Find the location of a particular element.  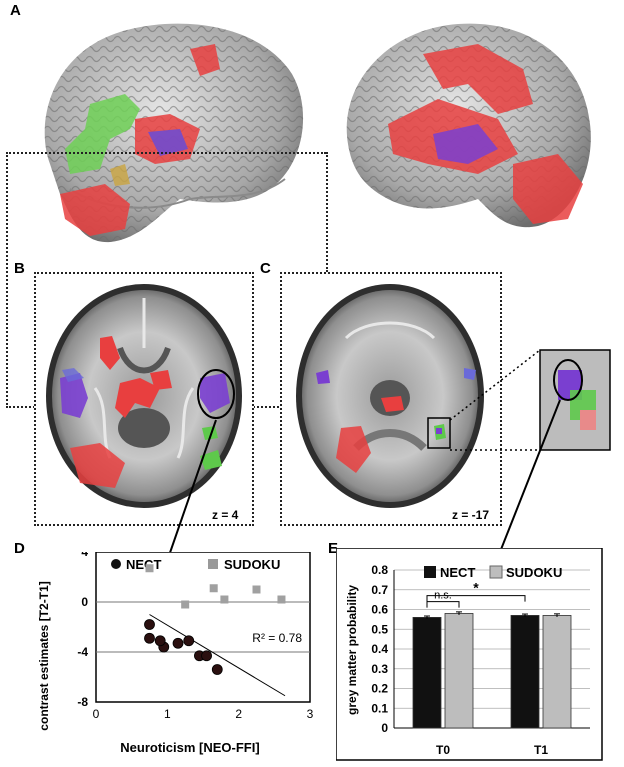

panel-label-c: C is located at coordinates (265, 268).